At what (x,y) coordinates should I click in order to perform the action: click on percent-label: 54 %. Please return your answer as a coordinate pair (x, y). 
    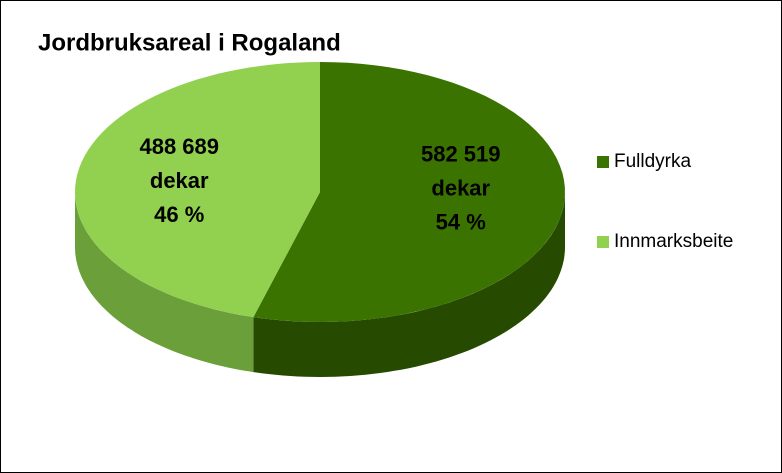
    Looking at the image, I should click on (461, 221).